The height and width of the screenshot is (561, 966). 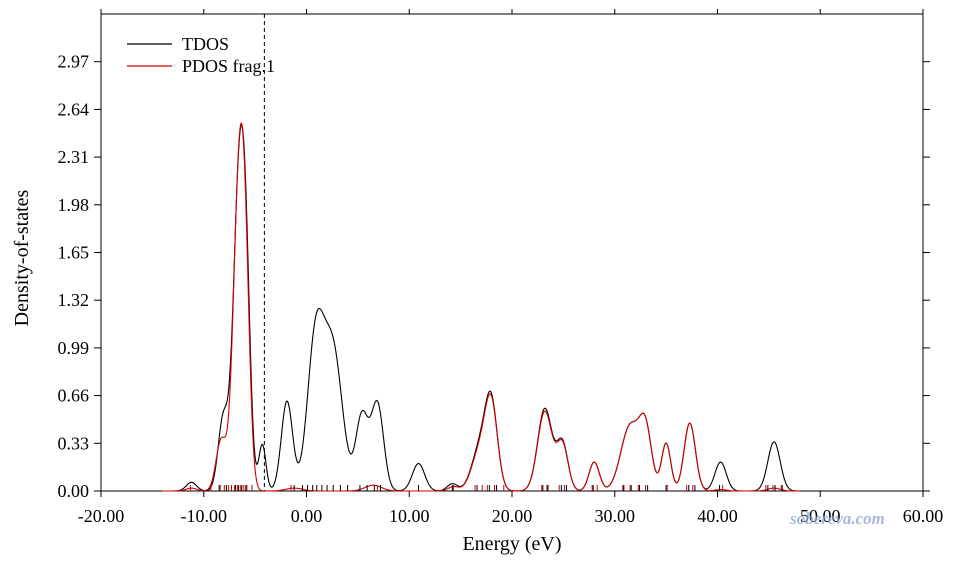 What do you see at coordinates (512, 516) in the screenshot?
I see `x-tick-label: 20.00` at bounding box center [512, 516].